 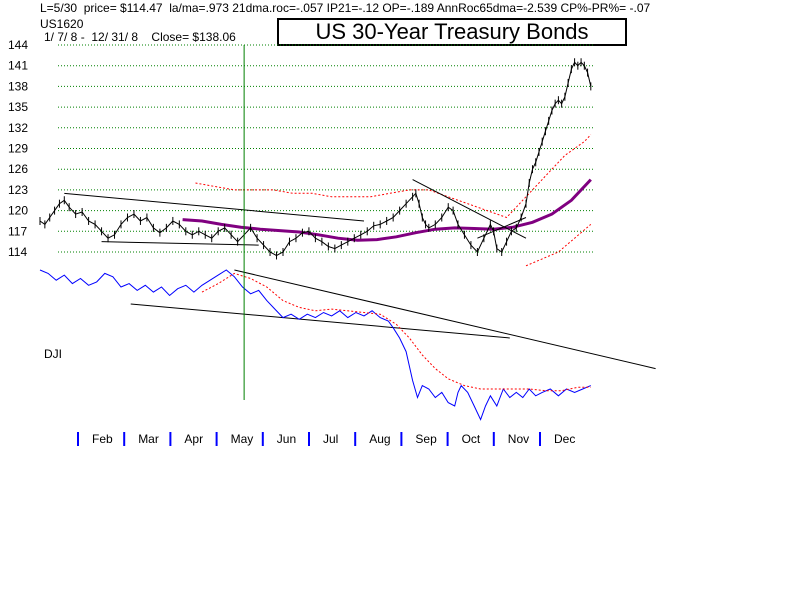 I want to click on y-tick-label: 138, so click(x=18, y=86).